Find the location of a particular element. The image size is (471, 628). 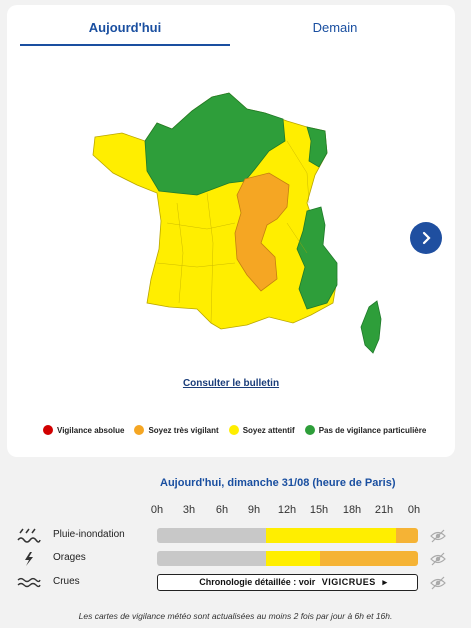

yellow-dot-icon is located at coordinates (233, 430).